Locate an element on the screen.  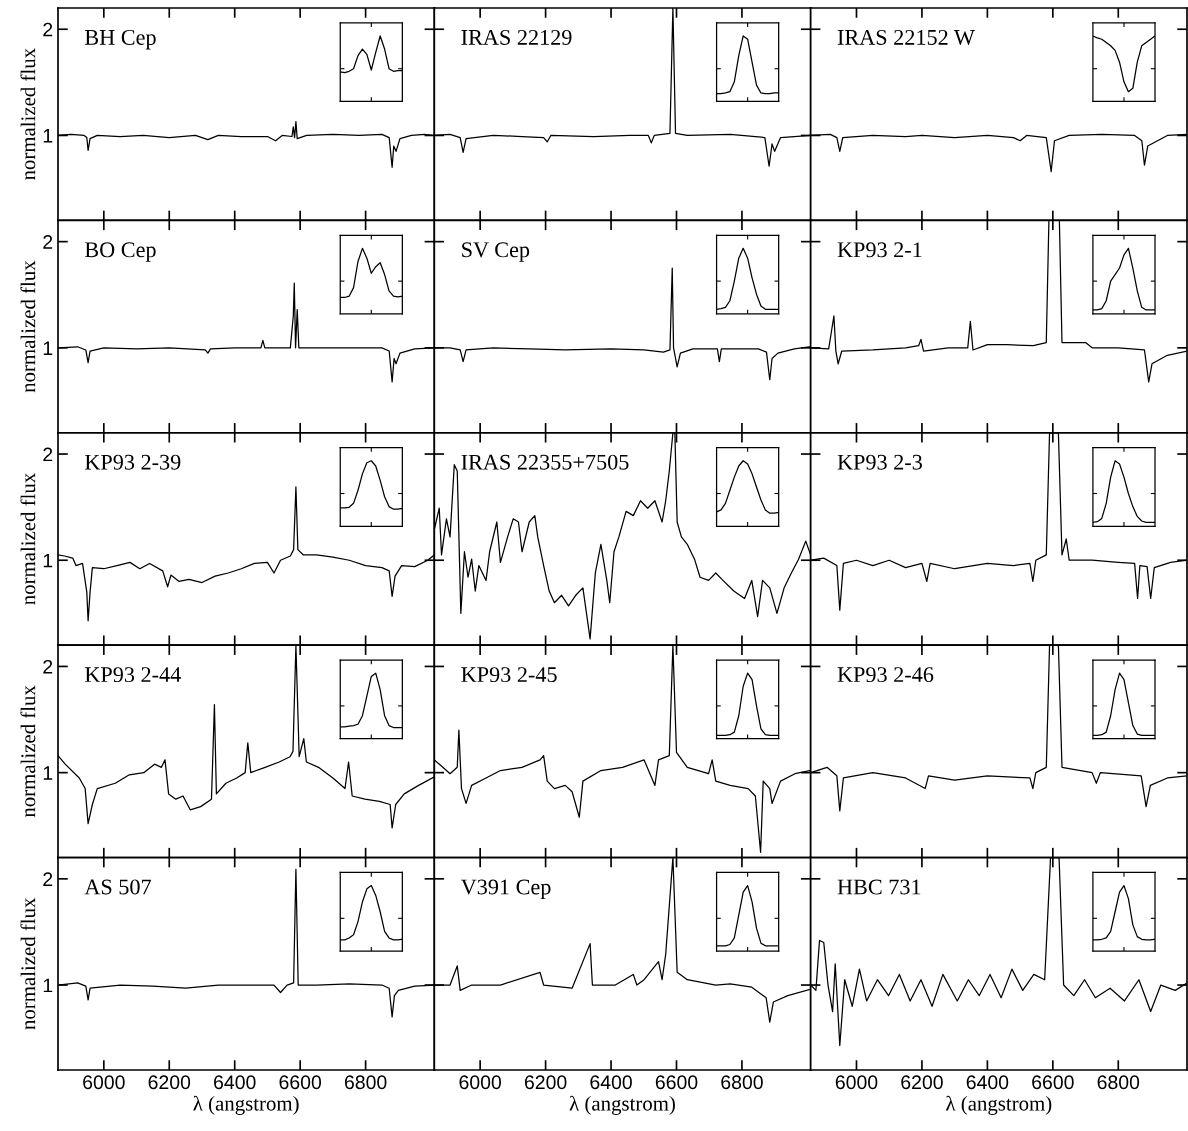
text: KP93 2-1 is located at coordinates (879, 250).